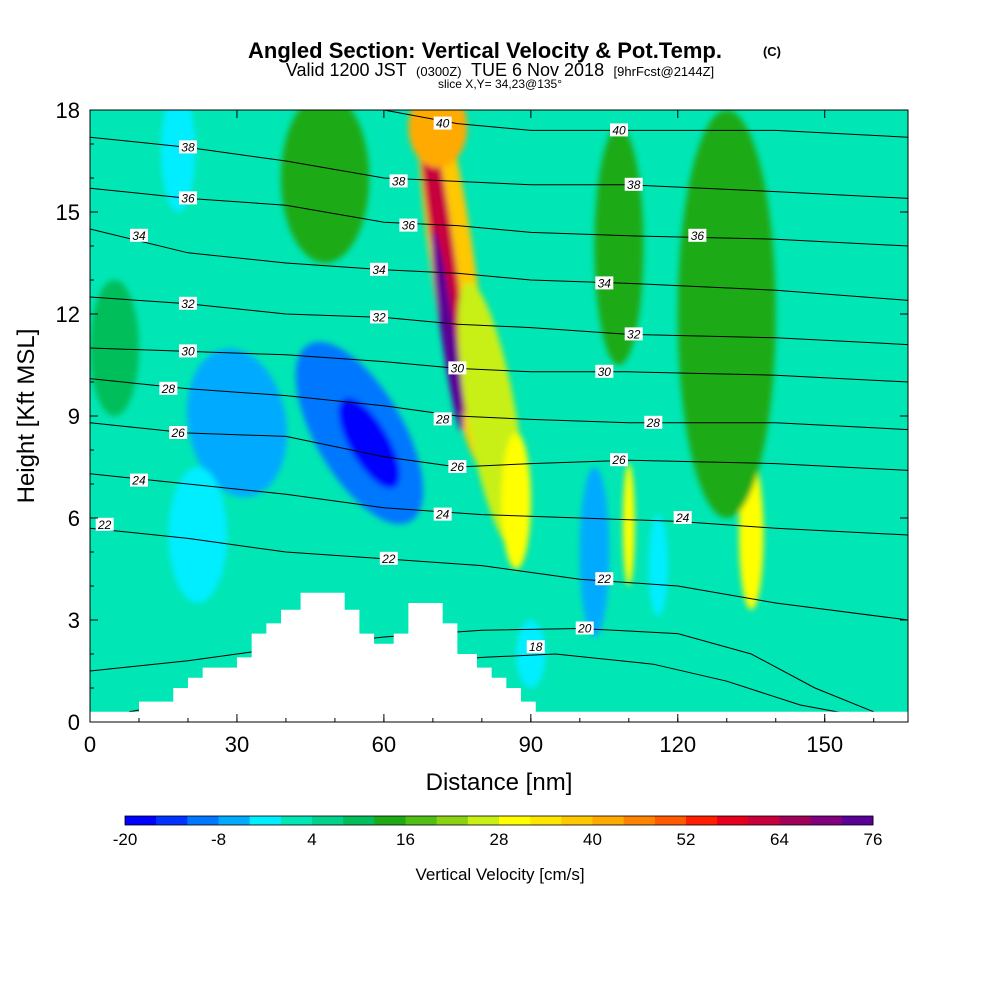 This screenshot has width=1000, height=1000. I want to click on svg-text: 38, so click(399, 181).